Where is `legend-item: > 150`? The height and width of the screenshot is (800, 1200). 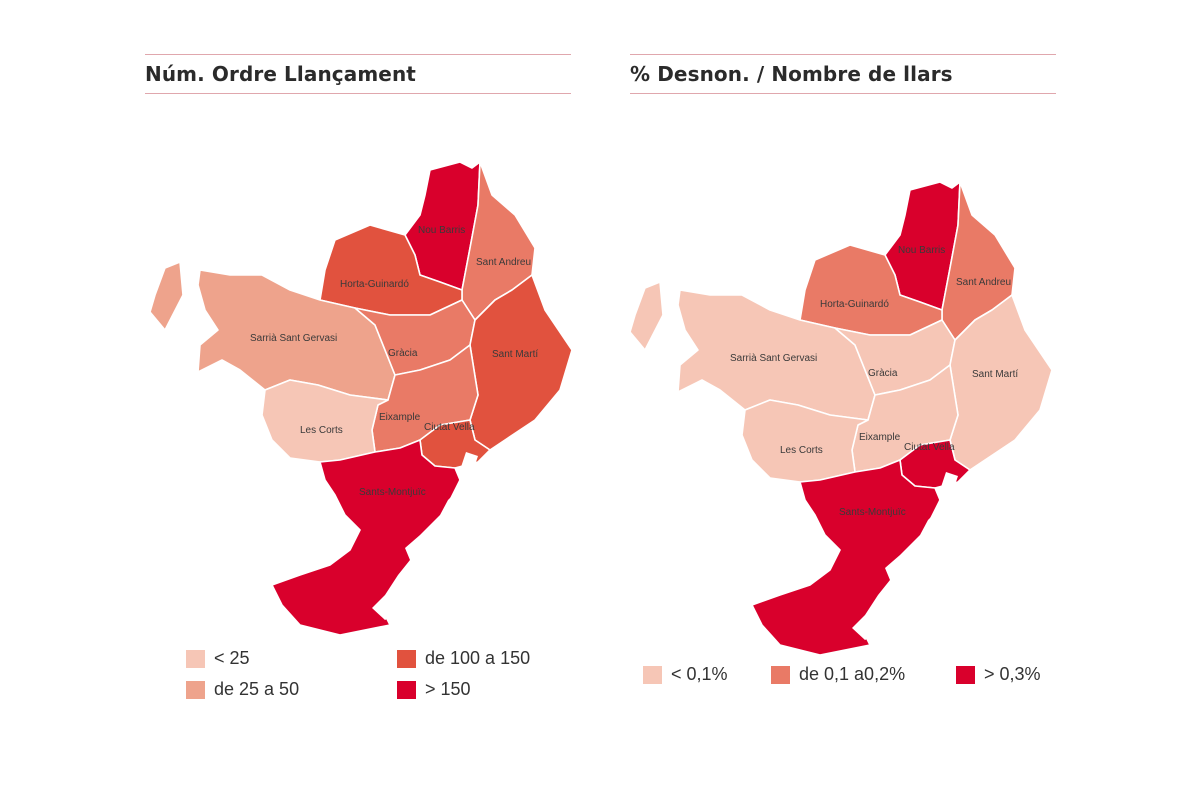
legend-item: > 150 is located at coordinates (434, 689).